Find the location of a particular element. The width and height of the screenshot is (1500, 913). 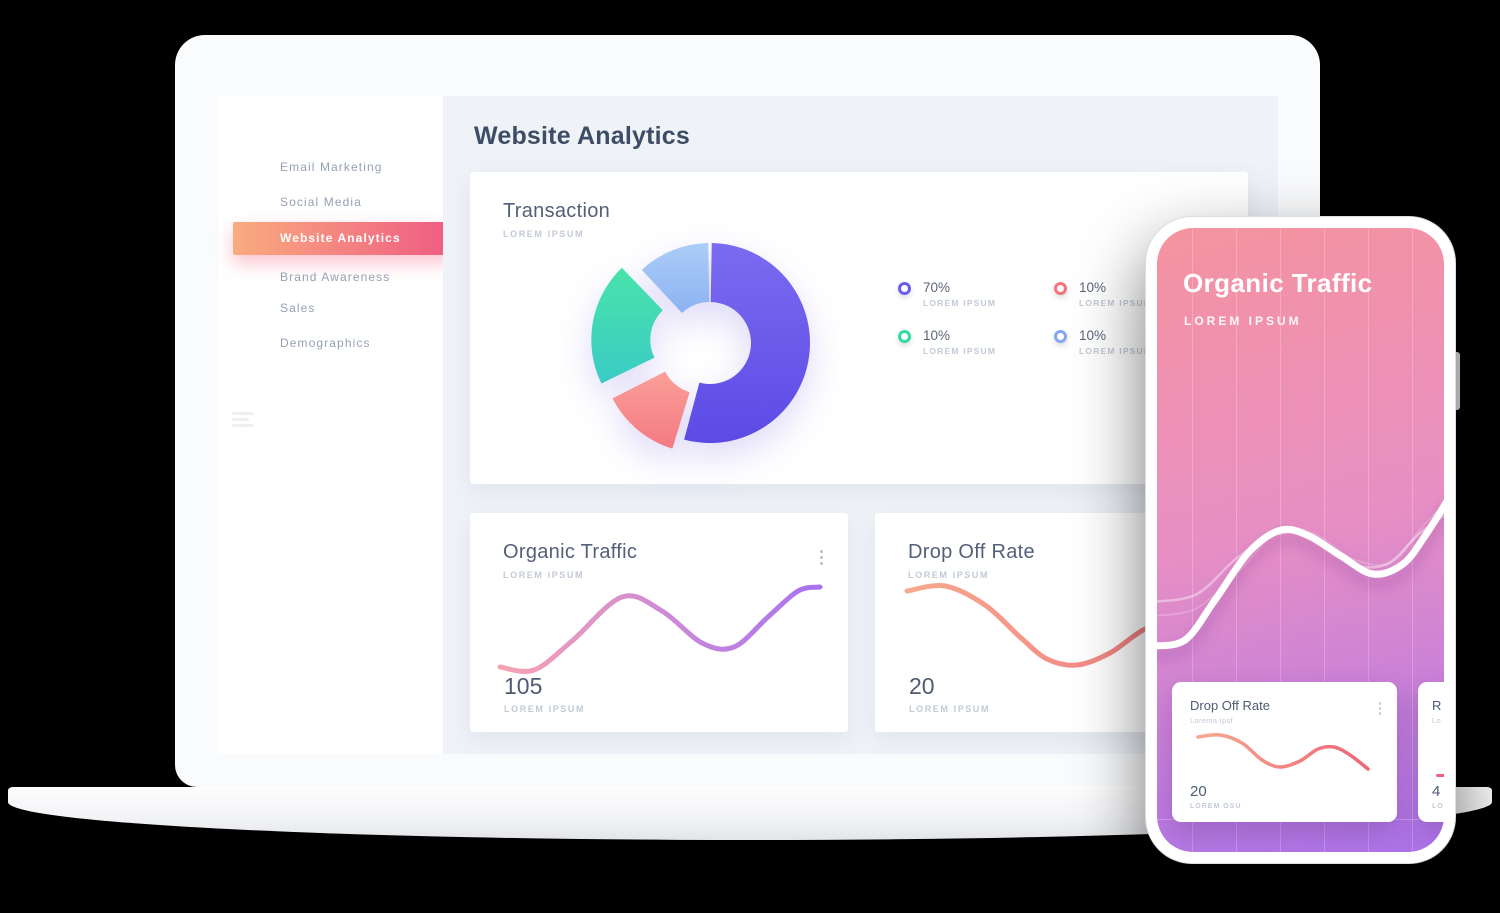

transaction-card-header: Transaction LOREM IPSUM is located at coordinates (556, 219).